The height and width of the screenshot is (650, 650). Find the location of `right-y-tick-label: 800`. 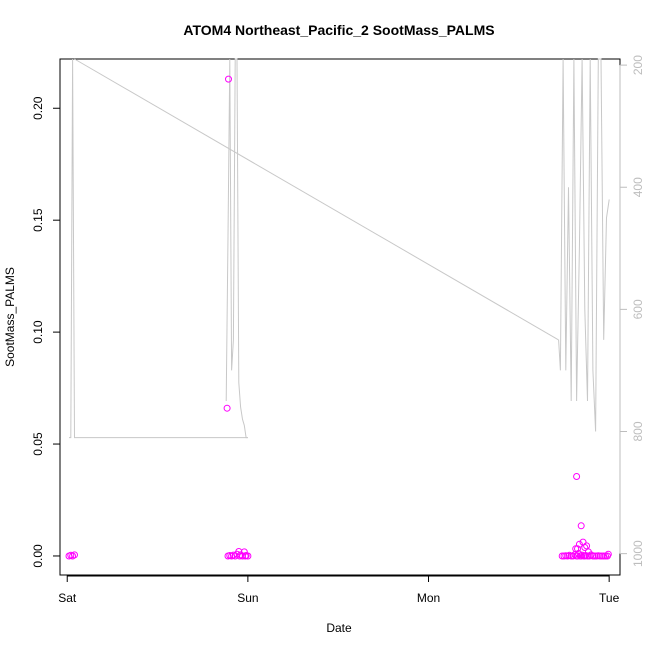

right-y-tick-label: 800 is located at coordinates (638, 431).